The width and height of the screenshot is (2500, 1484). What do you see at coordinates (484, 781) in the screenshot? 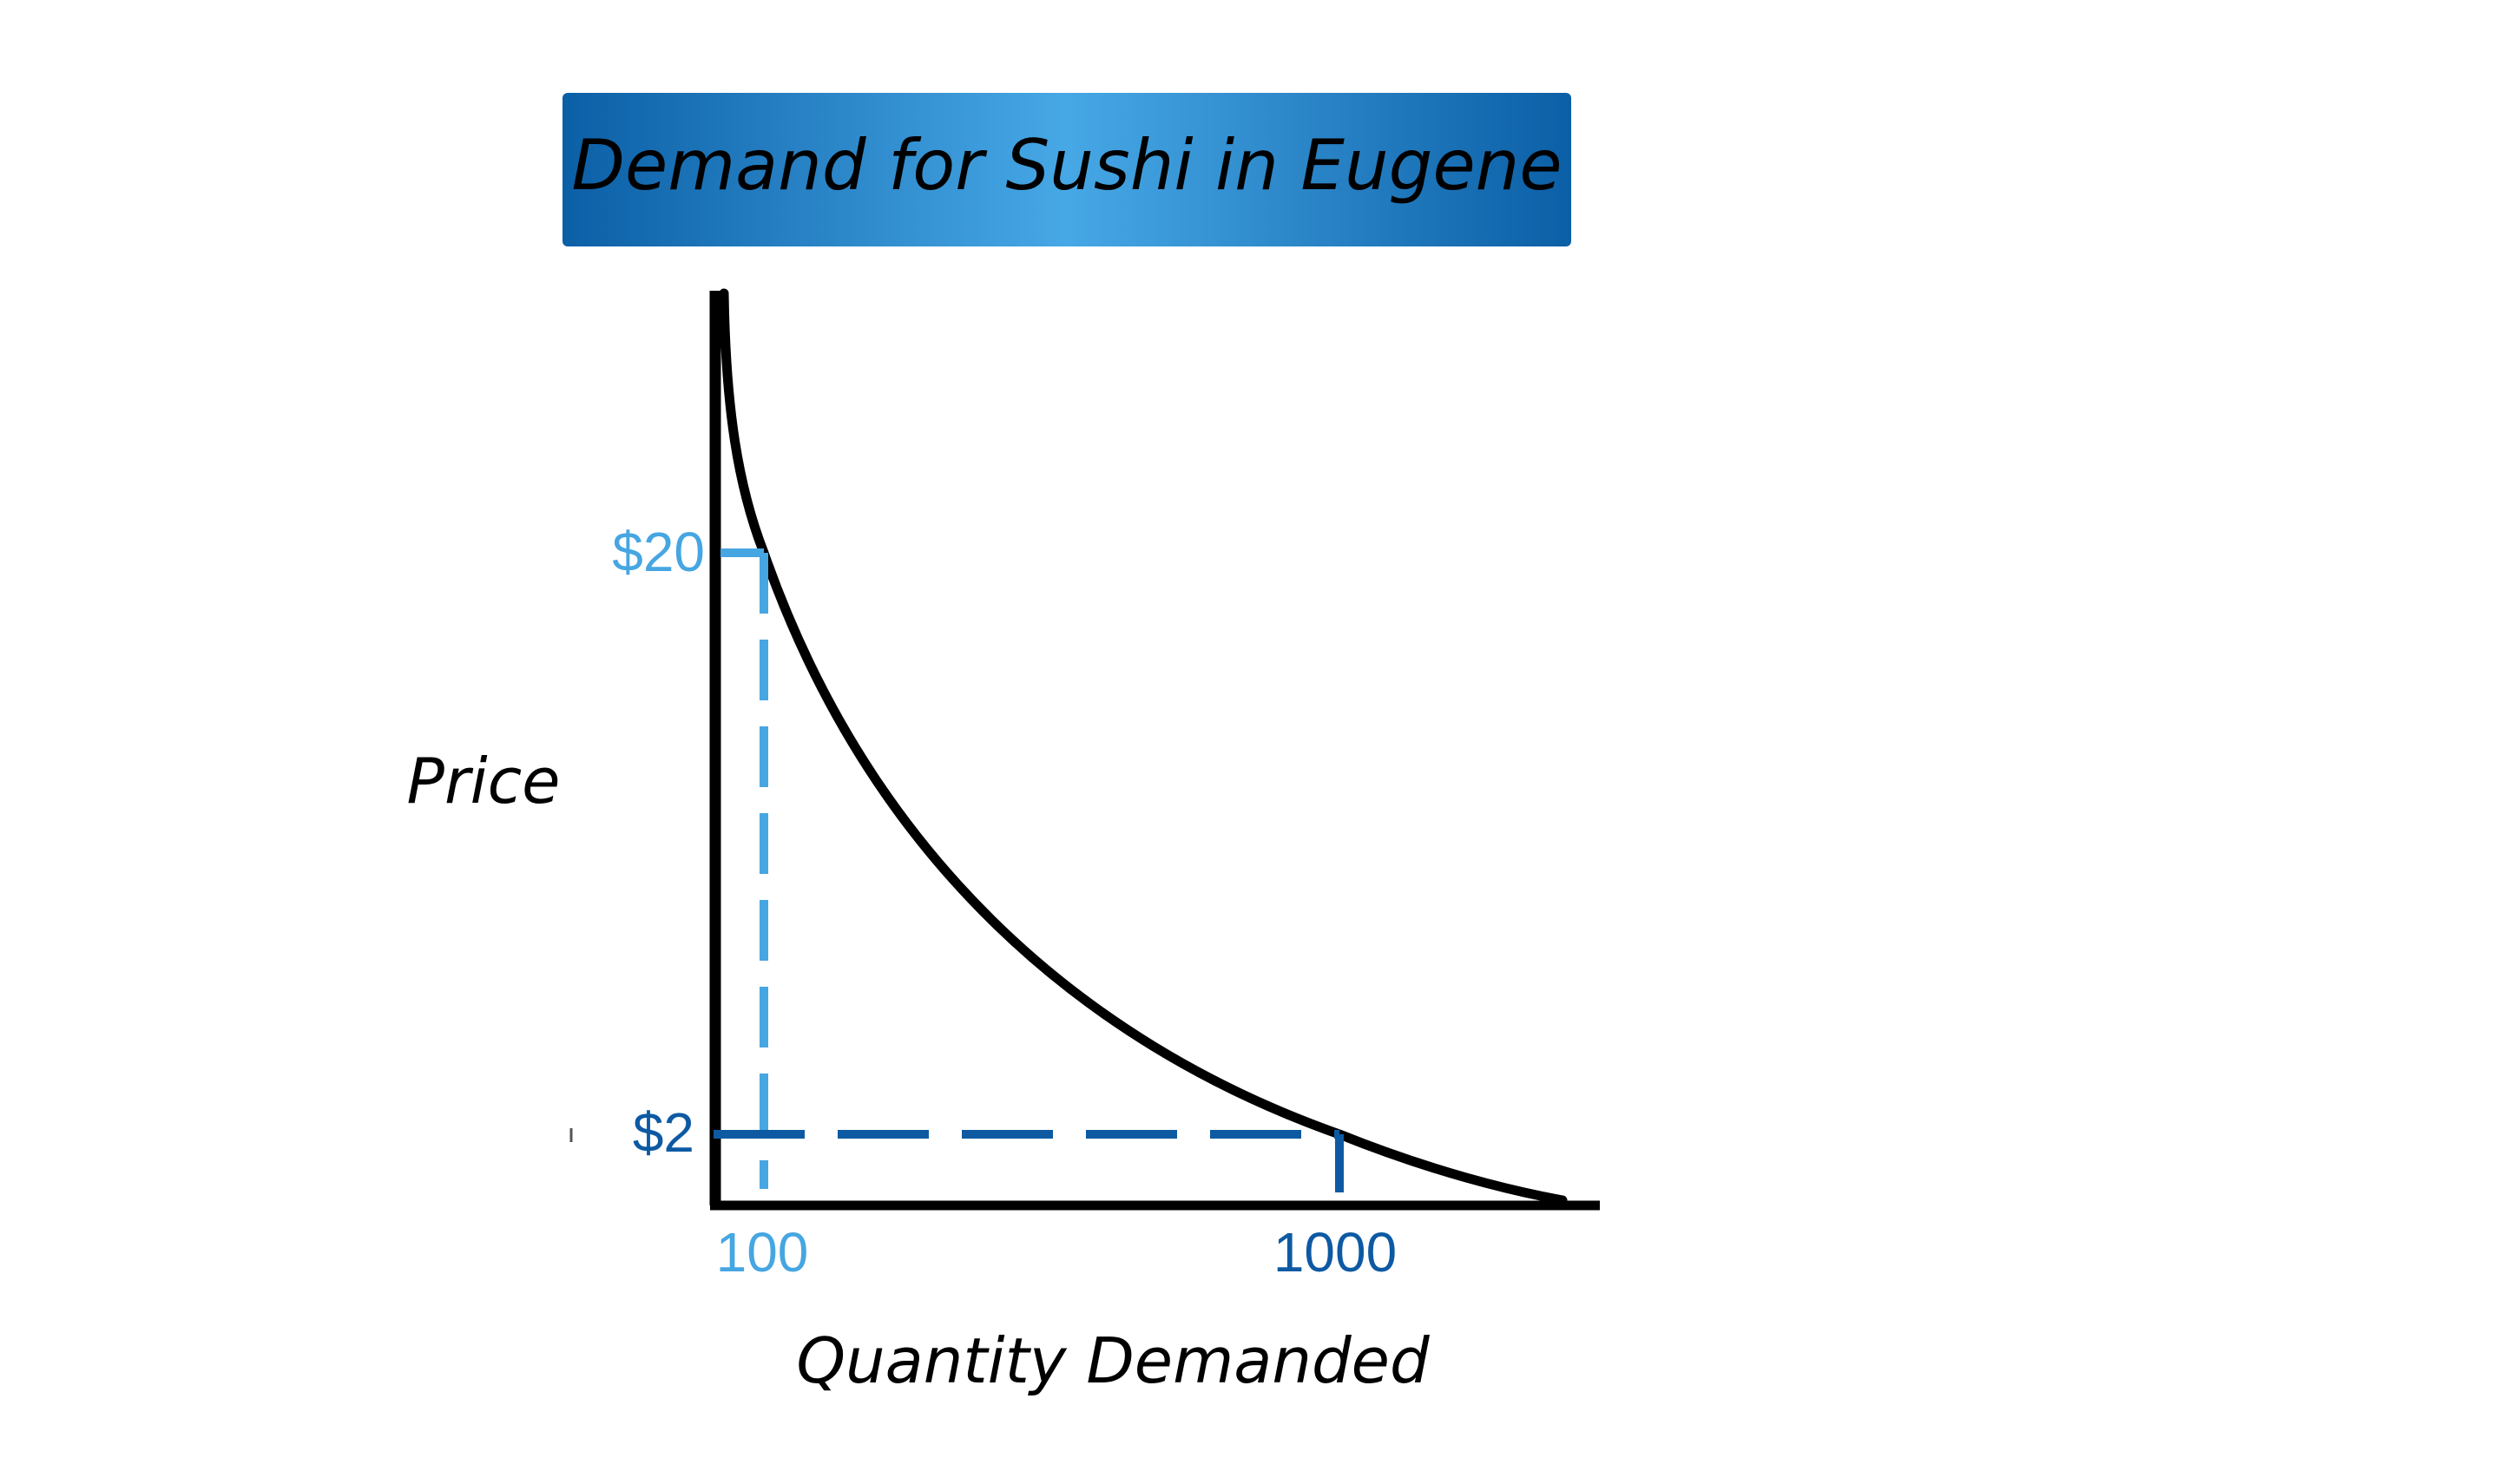
I see `y-axis-label: Price` at bounding box center [484, 781].